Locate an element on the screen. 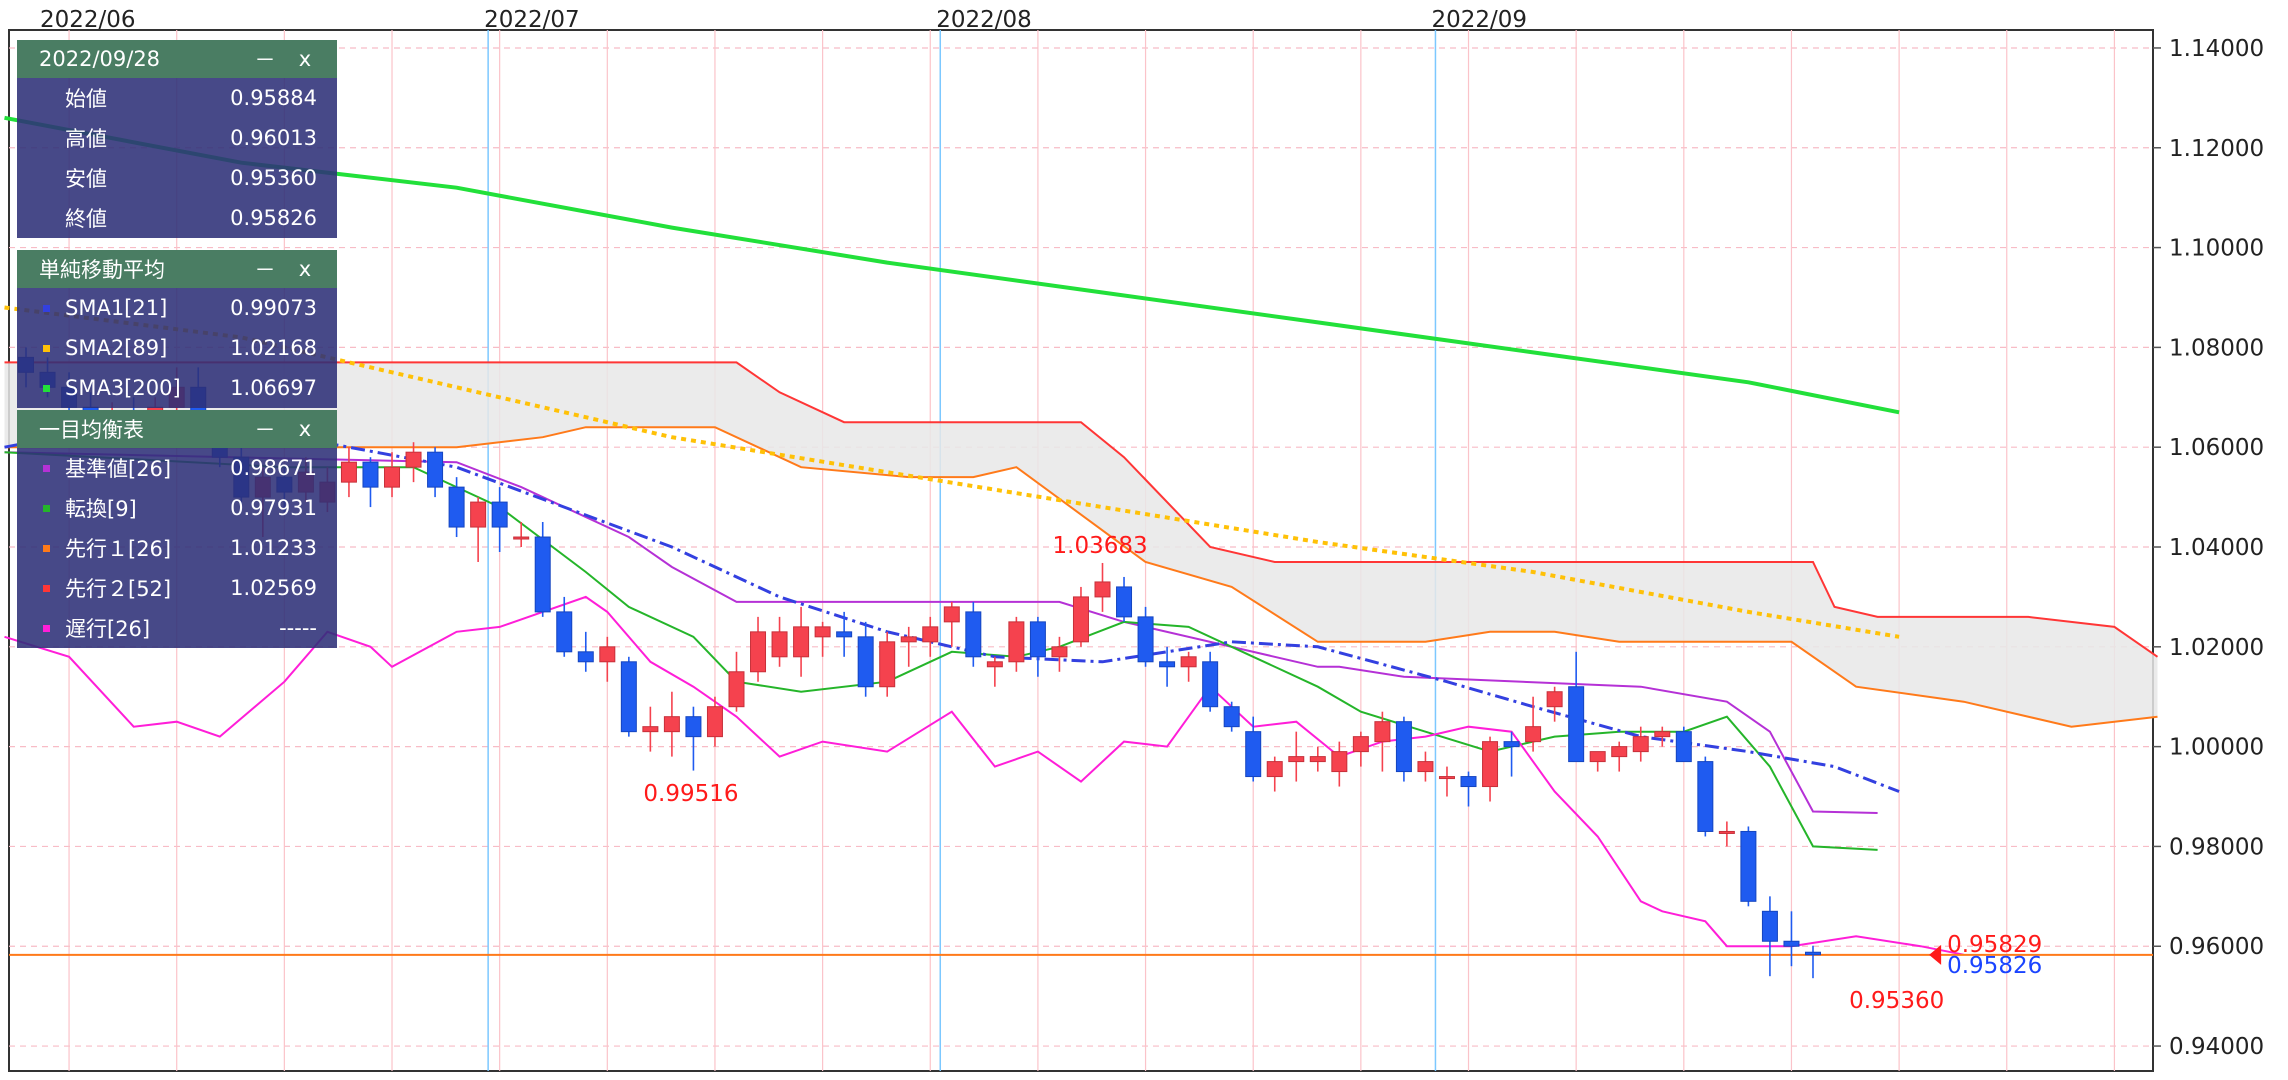 The height and width of the screenshot is (1080, 2288). sma3-swatch is located at coordinates (46, 388).